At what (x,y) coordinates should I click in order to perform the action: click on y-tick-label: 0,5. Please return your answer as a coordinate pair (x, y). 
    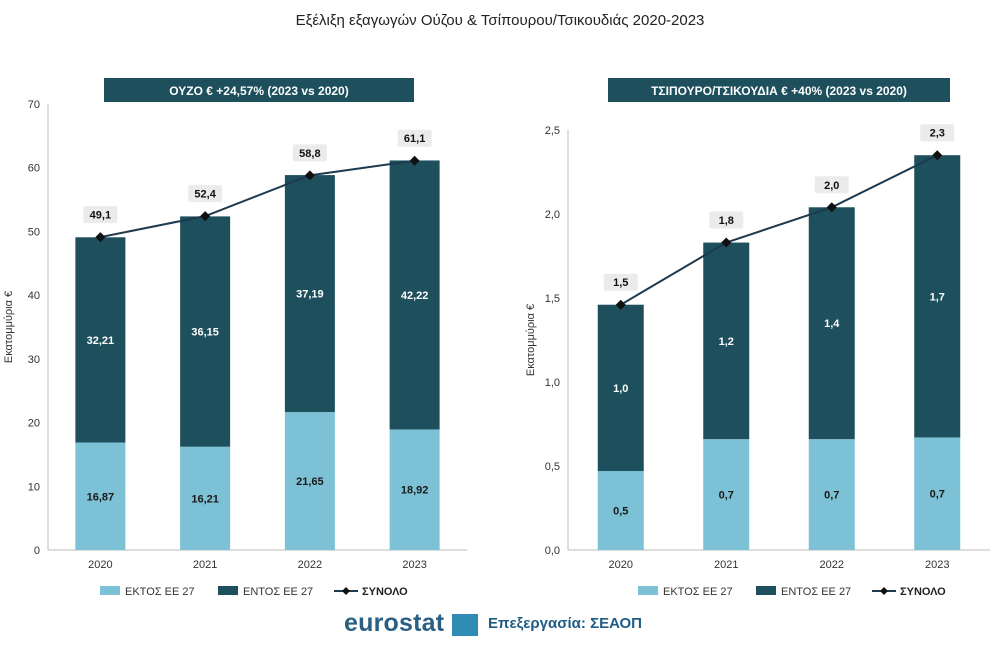
    Looking at the image, I should click on (552, 467).